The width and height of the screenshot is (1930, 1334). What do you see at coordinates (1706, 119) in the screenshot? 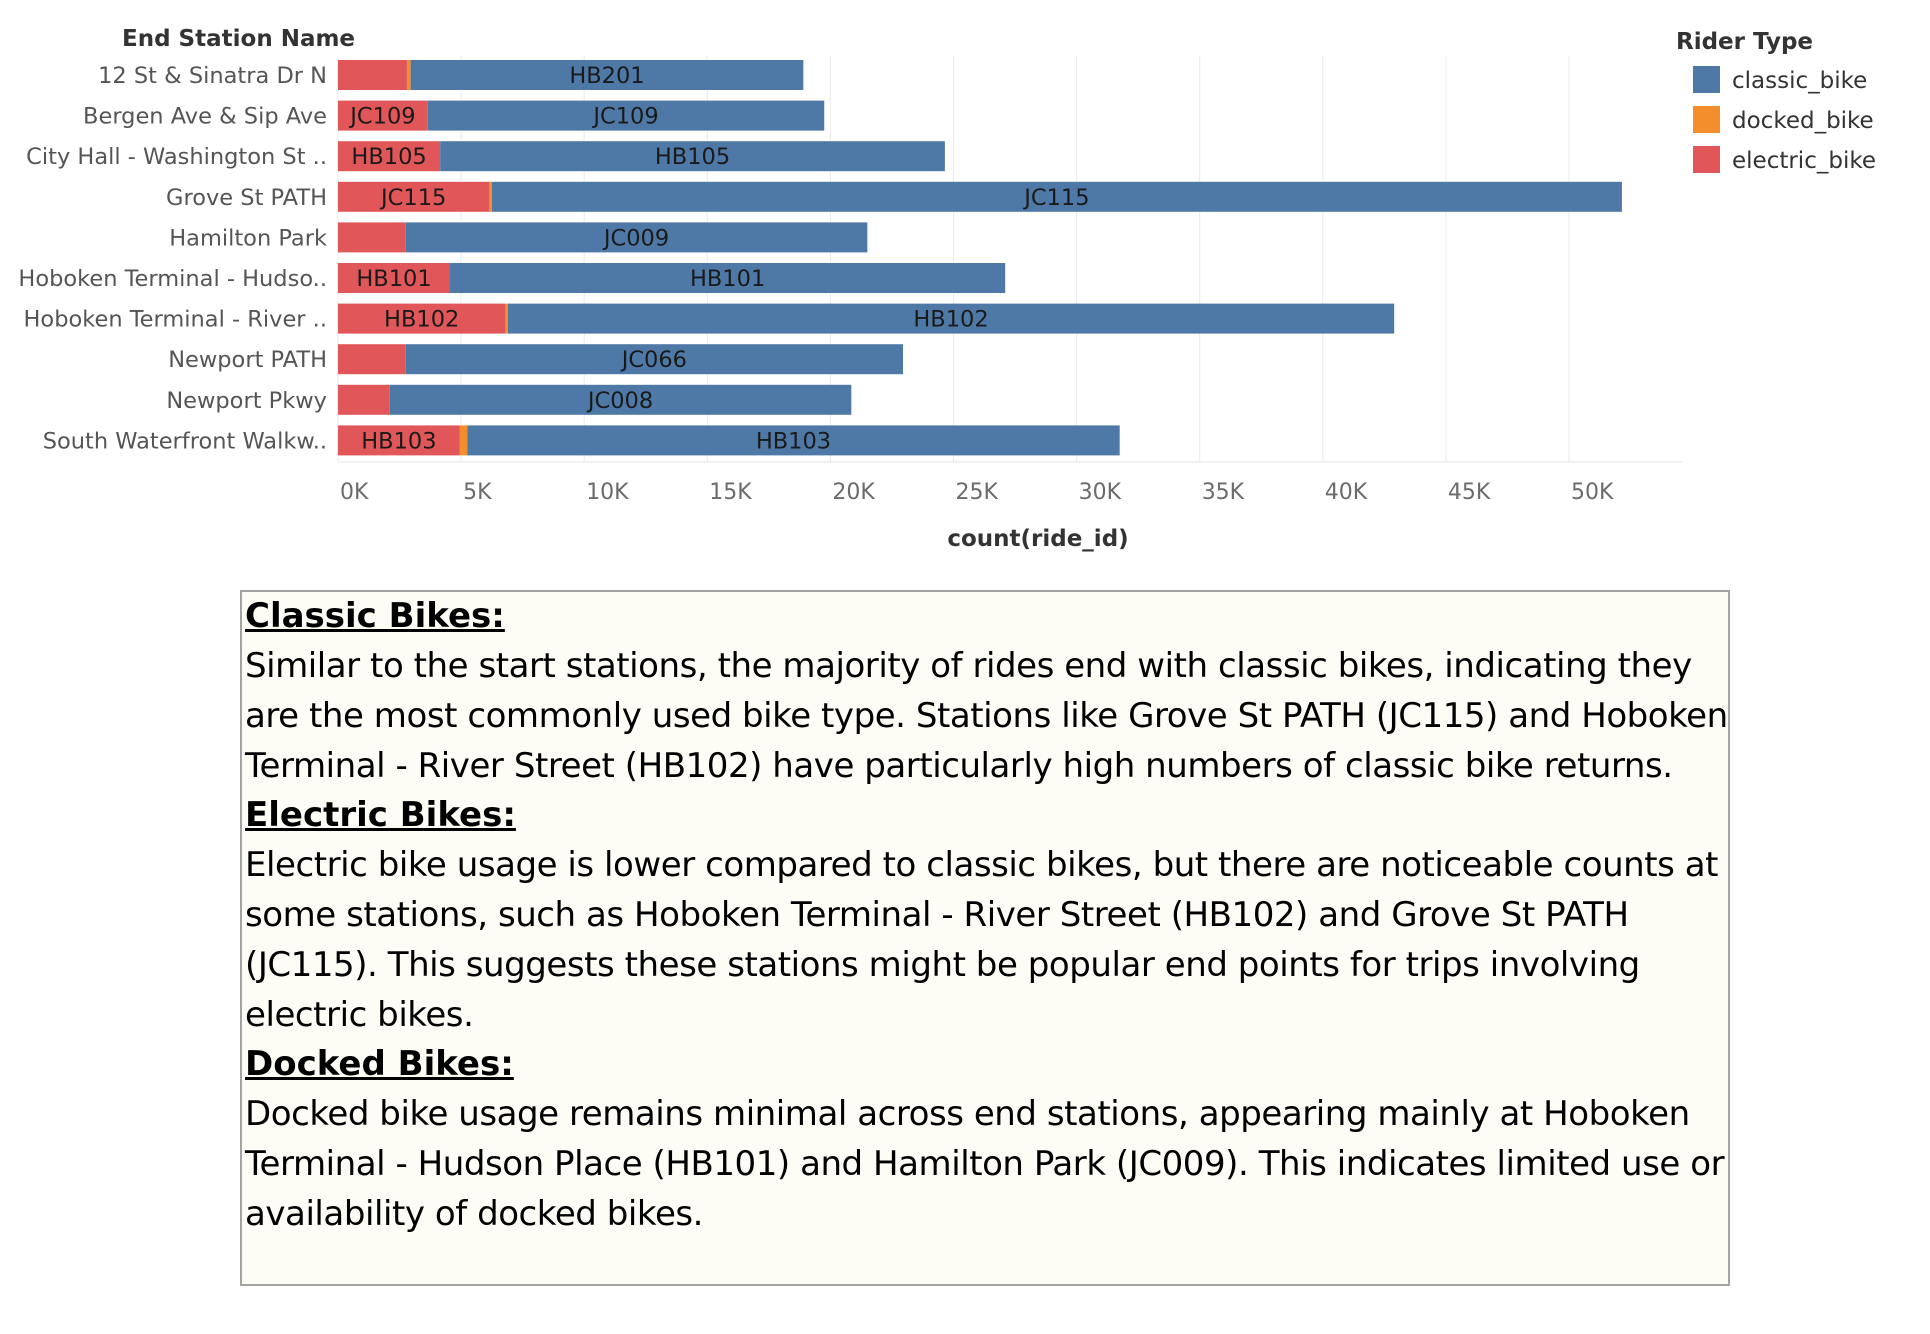
I see `legend-swatch-docked` at bounding box center [1706, 119].